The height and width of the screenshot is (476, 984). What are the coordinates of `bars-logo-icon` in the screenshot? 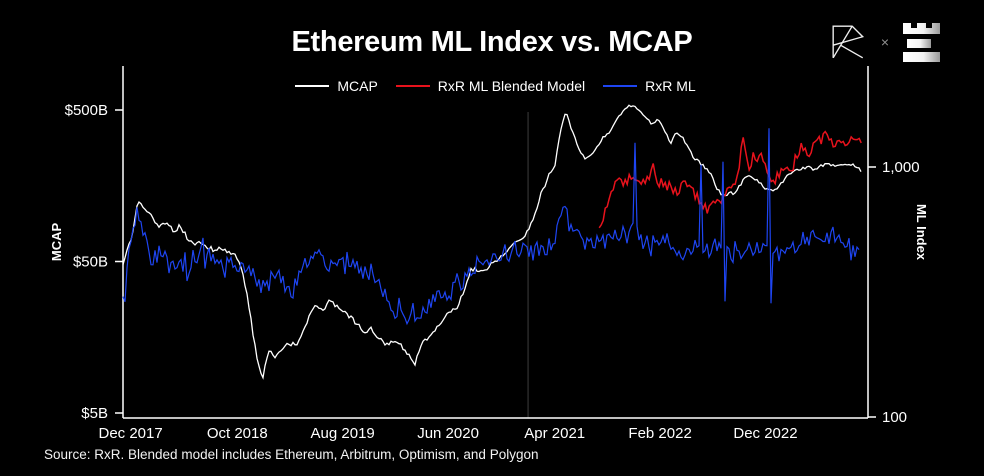 It's located at (921, 42).